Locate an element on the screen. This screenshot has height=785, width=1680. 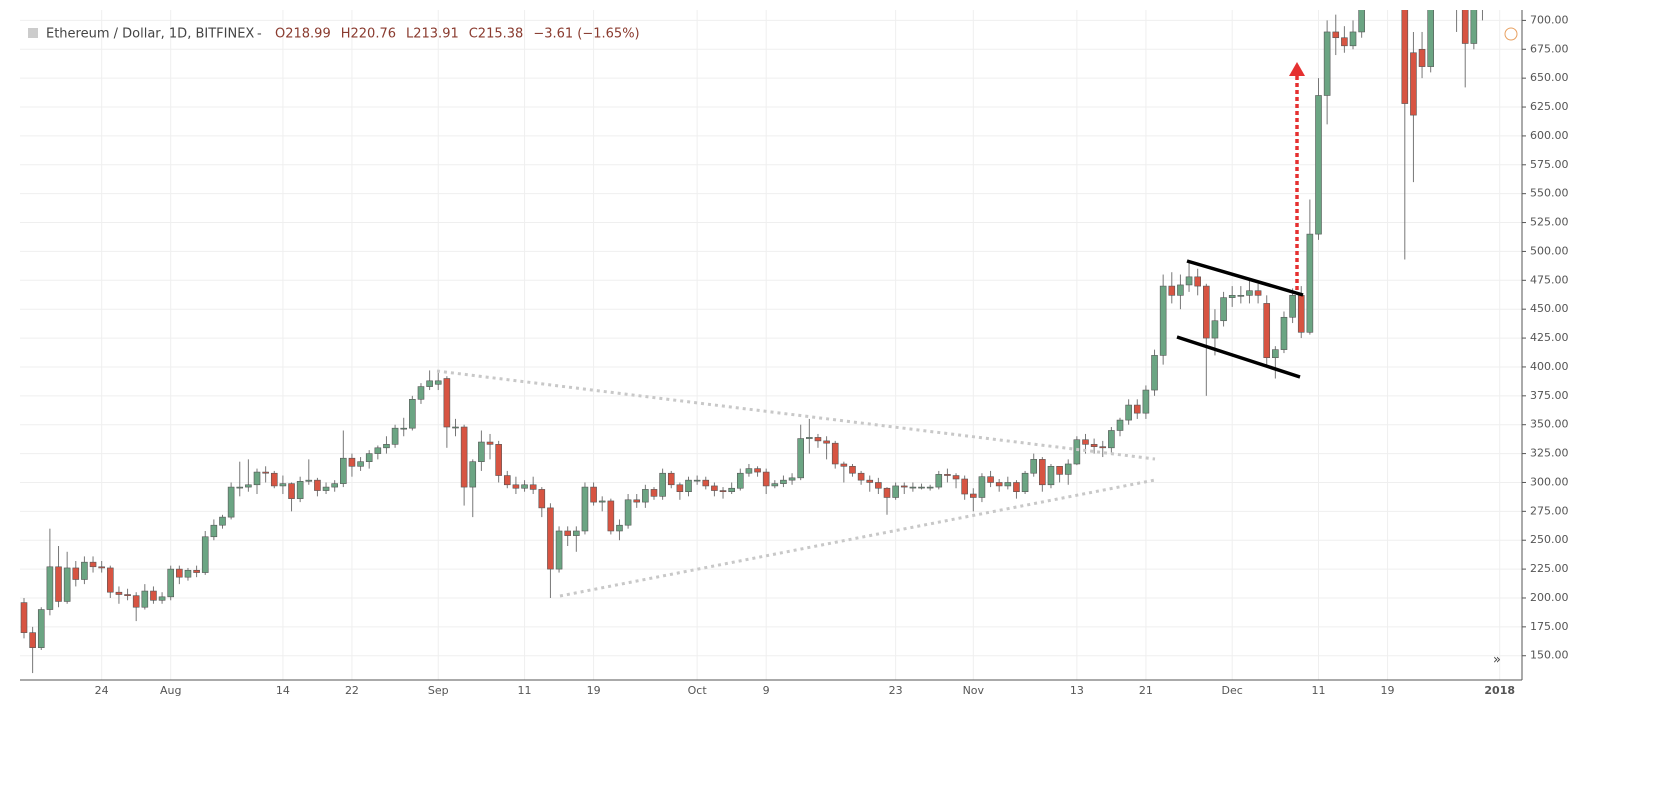
triangle-upper is located at coordinates (796, 415).